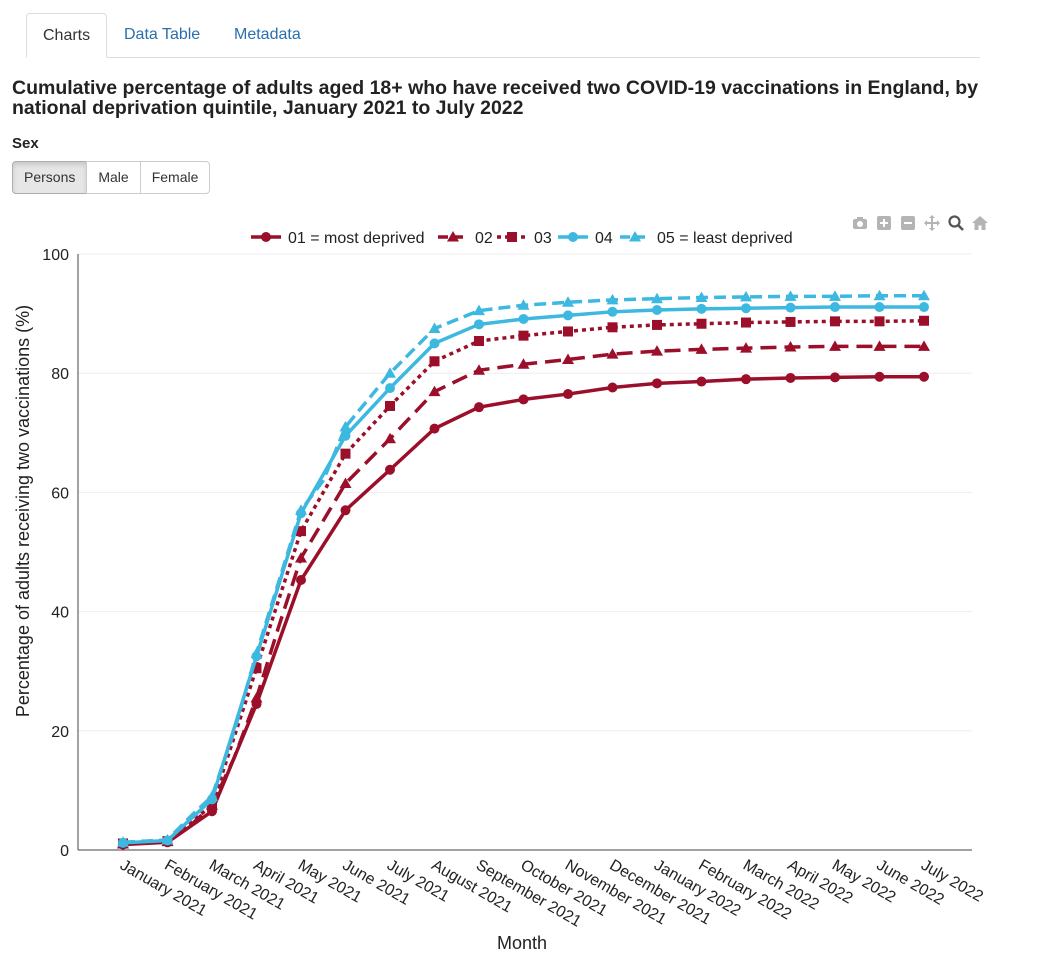  I want to click on legend-item: 03, so click(524, 238).